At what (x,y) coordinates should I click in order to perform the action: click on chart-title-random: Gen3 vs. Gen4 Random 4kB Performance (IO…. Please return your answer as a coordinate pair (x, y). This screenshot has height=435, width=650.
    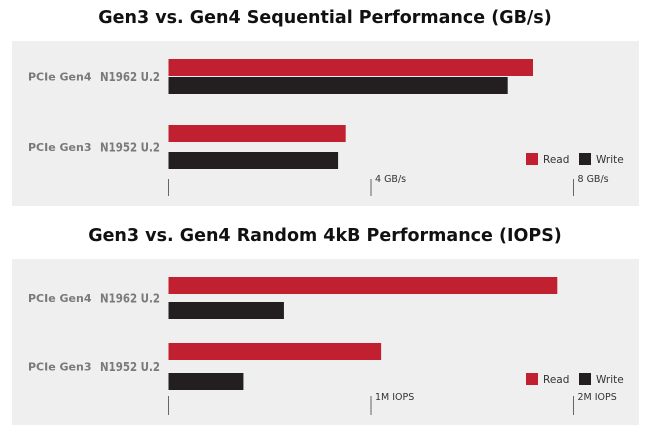
    Looking at the image, I should click on (325, 236).